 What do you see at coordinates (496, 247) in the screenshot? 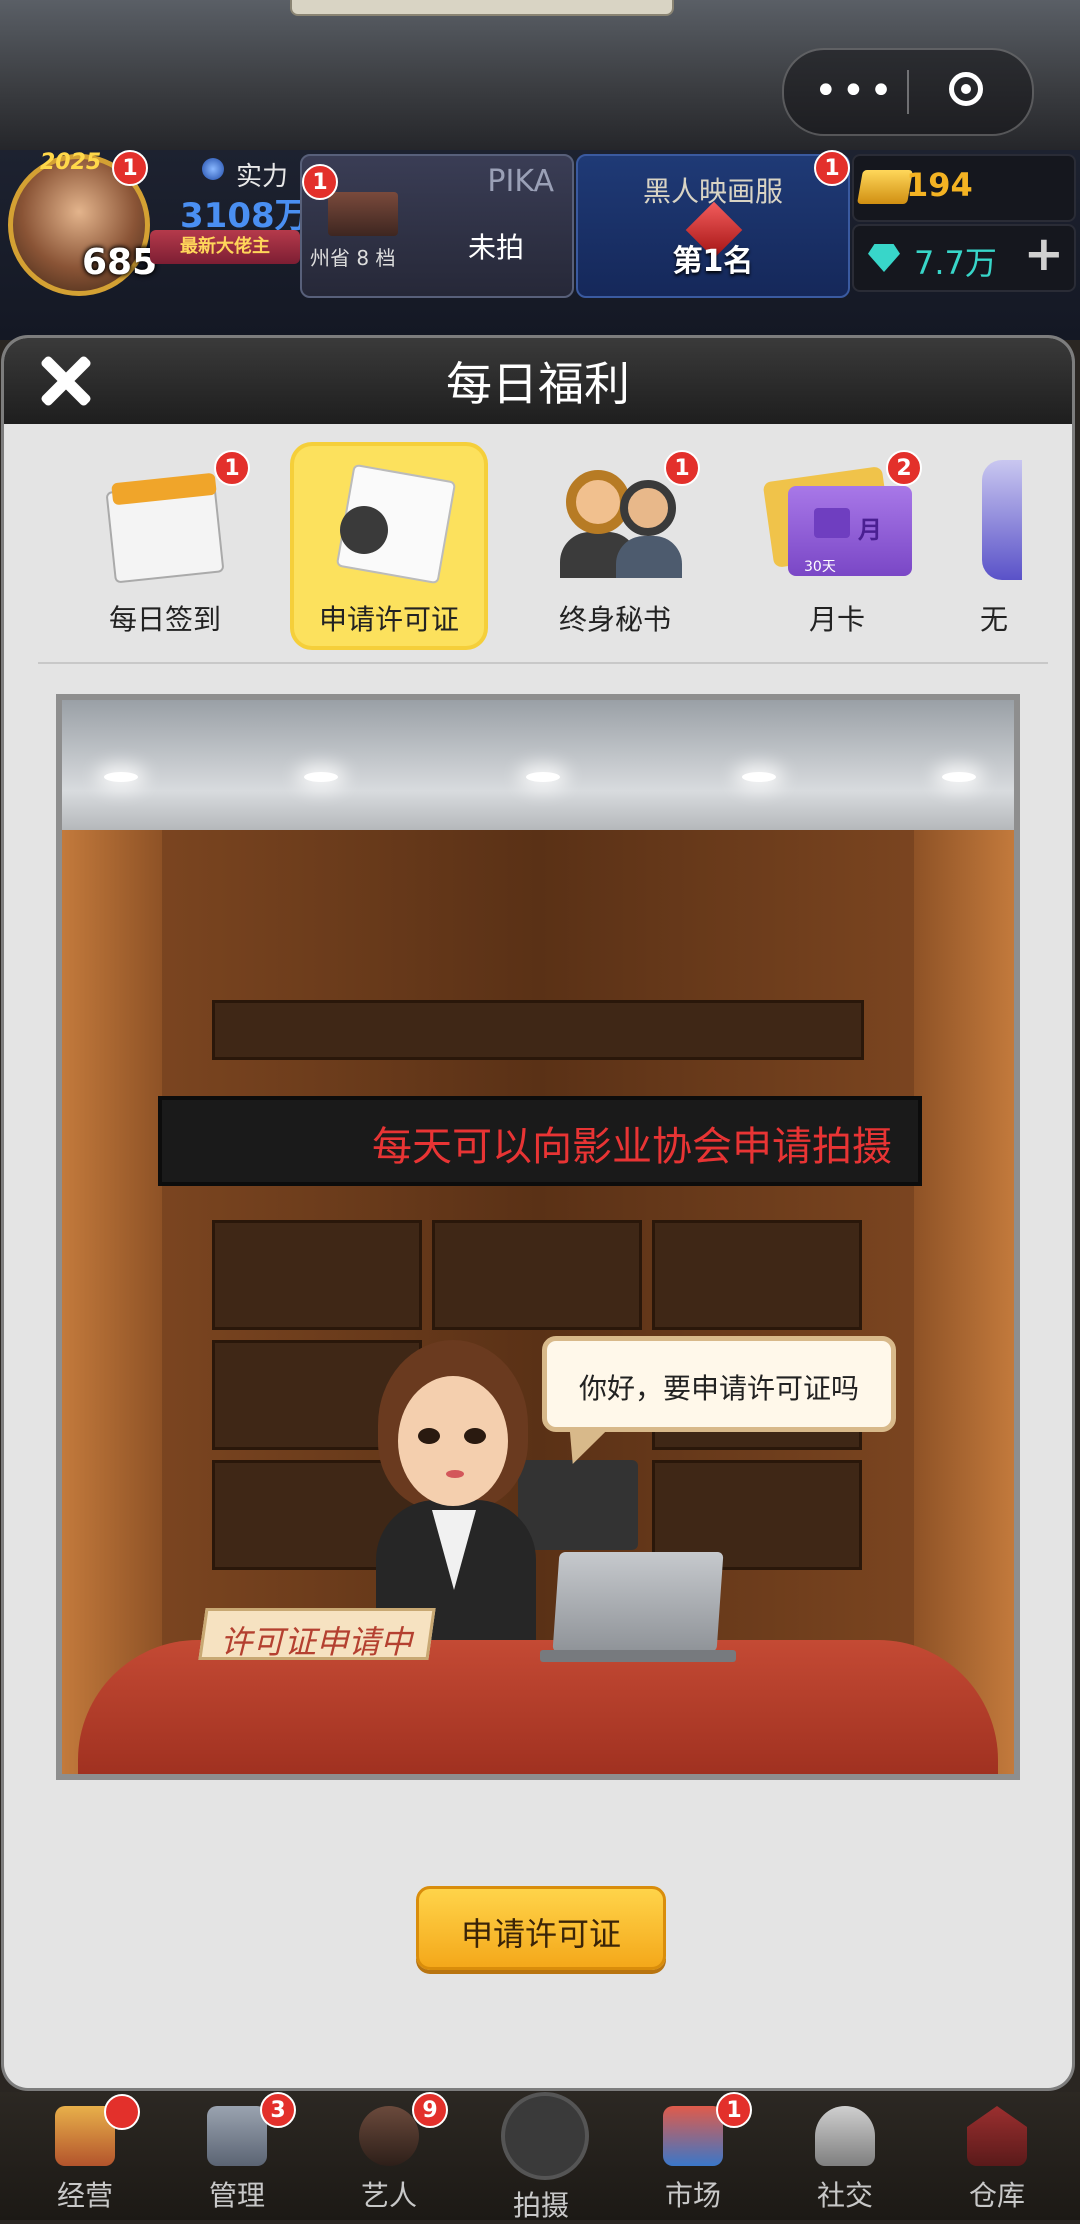
I see `studio-status: 未拍` at bounding box center [496, 247].